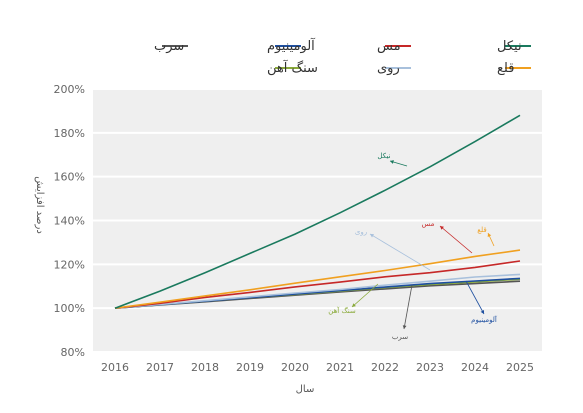 The height and width of the screenshot is (413, 583). I want to click on x-tick-label: 2023, so click(430, 367).